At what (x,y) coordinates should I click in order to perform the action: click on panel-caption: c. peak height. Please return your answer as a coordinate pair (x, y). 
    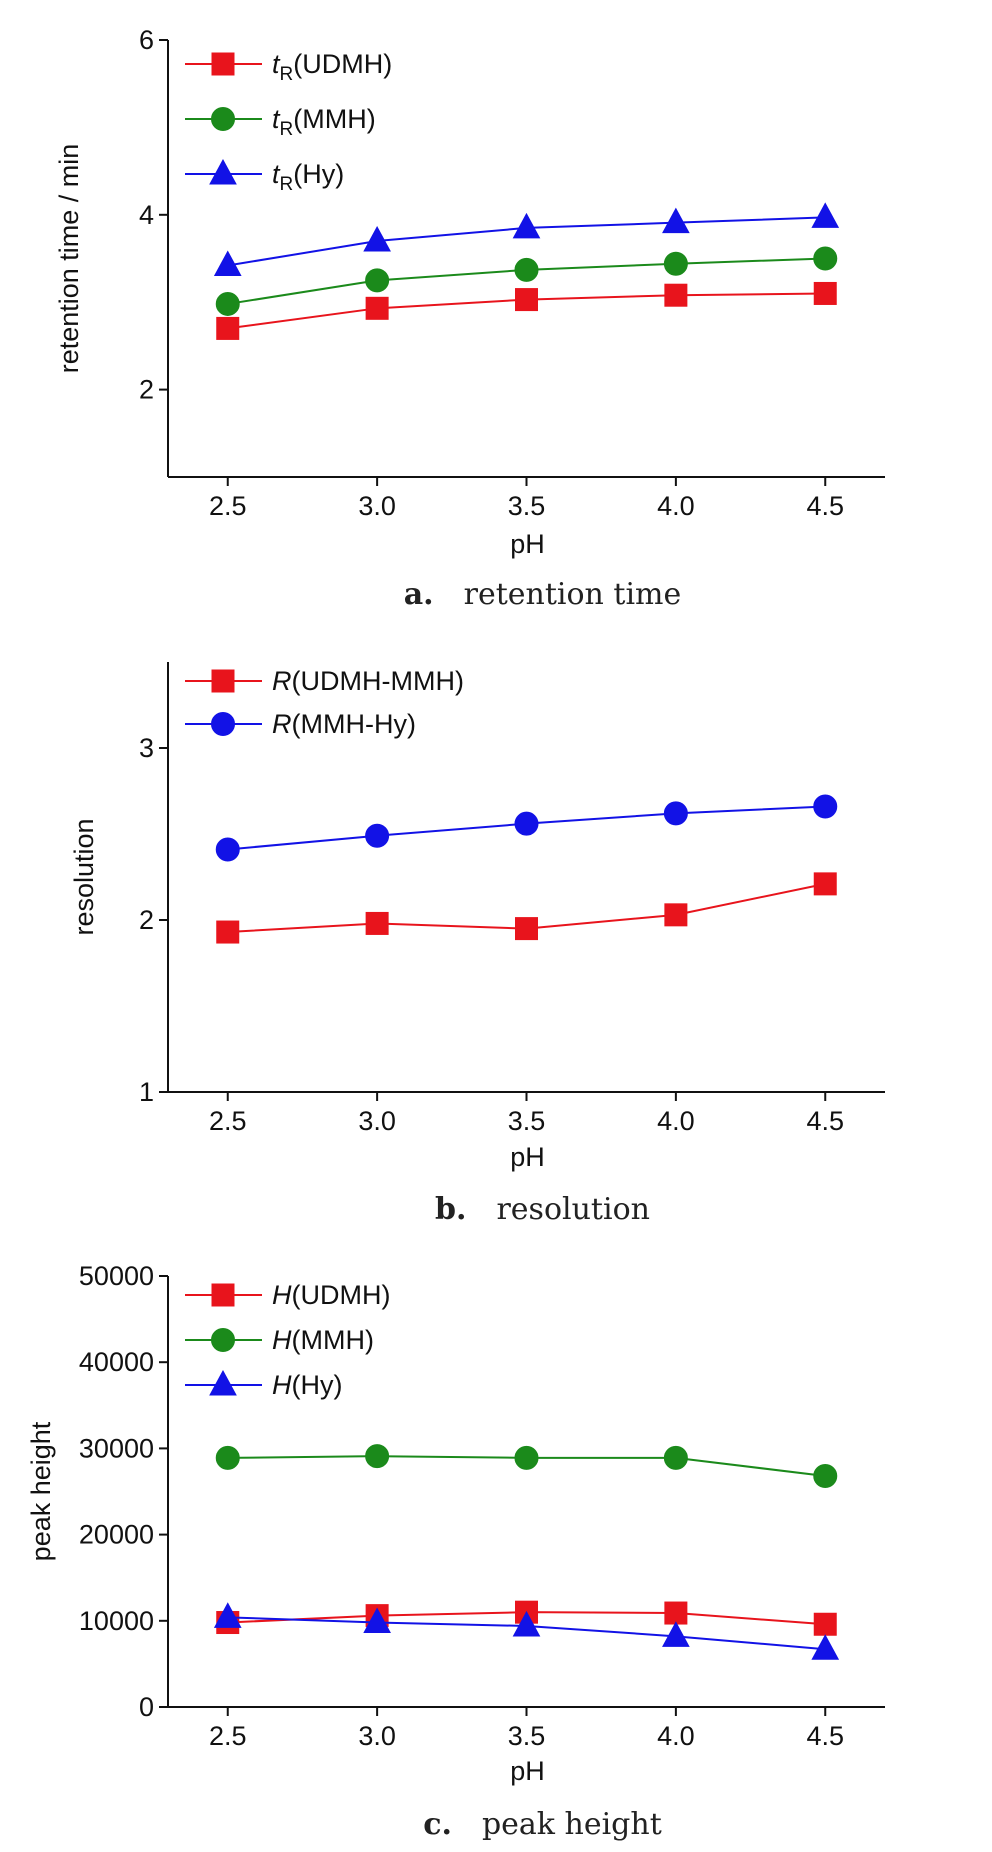
    Looking at the image, I should click on (542, 1824).